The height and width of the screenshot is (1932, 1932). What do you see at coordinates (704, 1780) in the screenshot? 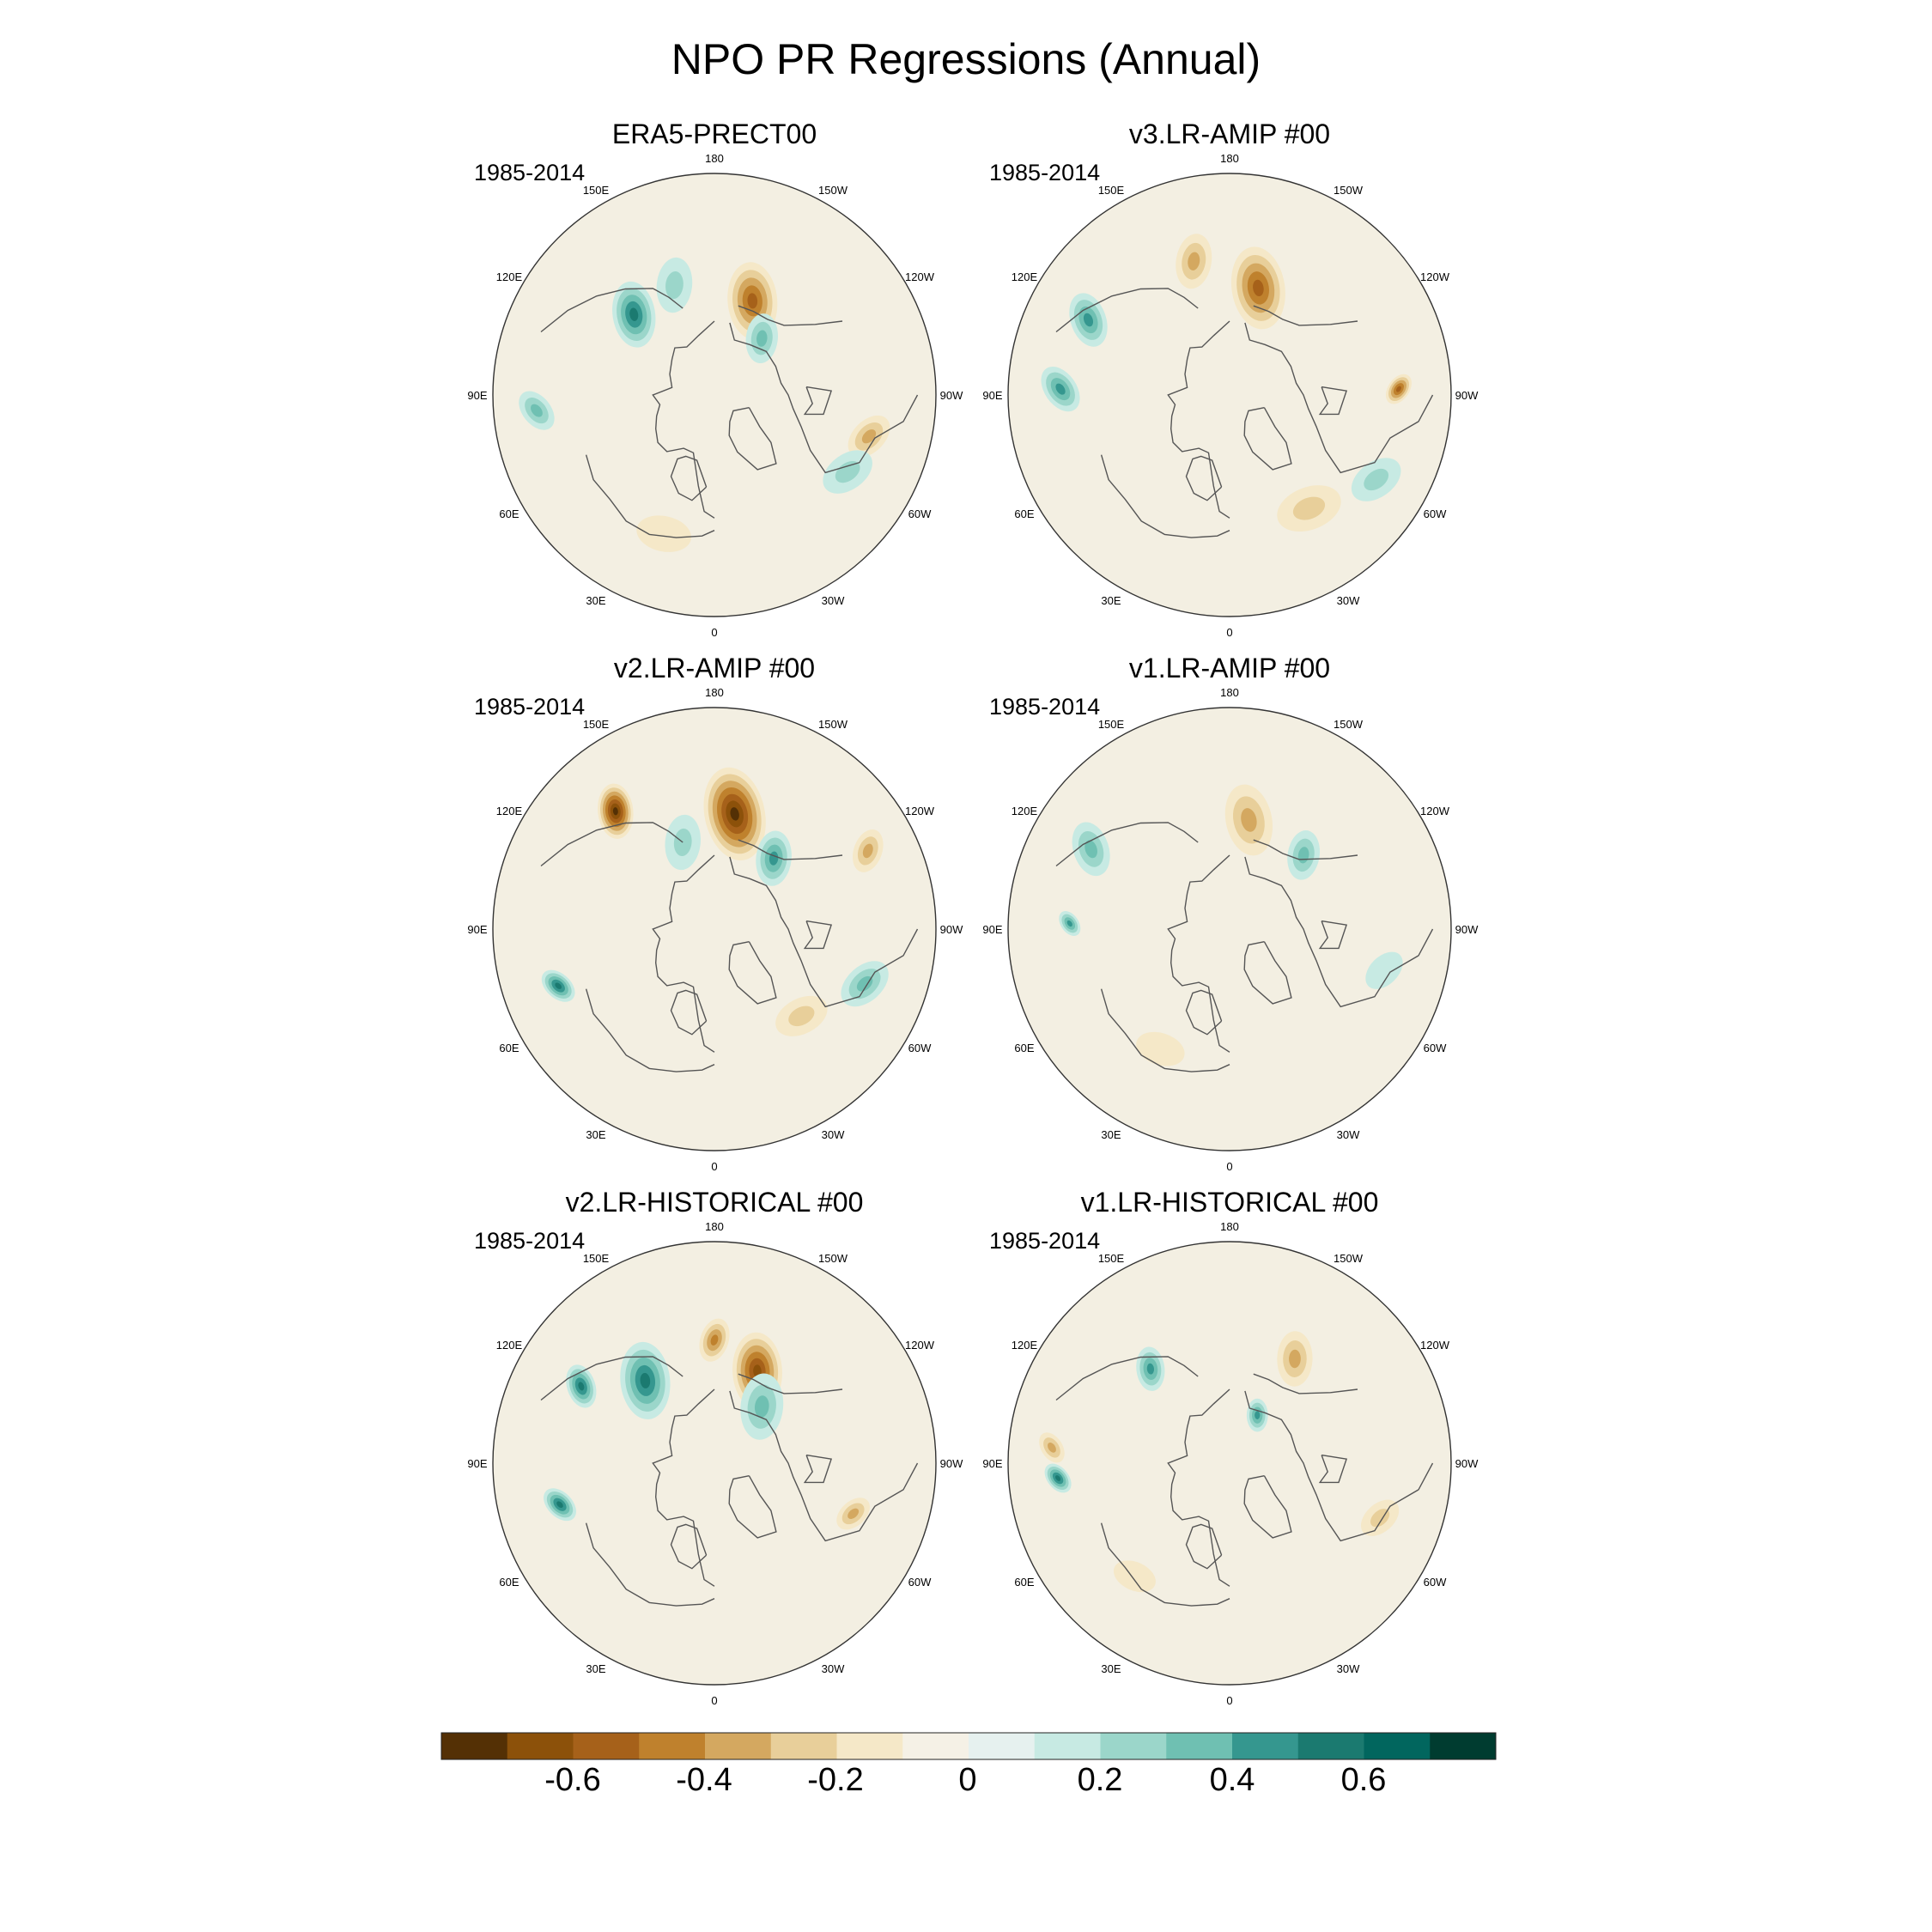
I see `colorbar-tick-label: -0.4` at bounding box center [704, 1780].